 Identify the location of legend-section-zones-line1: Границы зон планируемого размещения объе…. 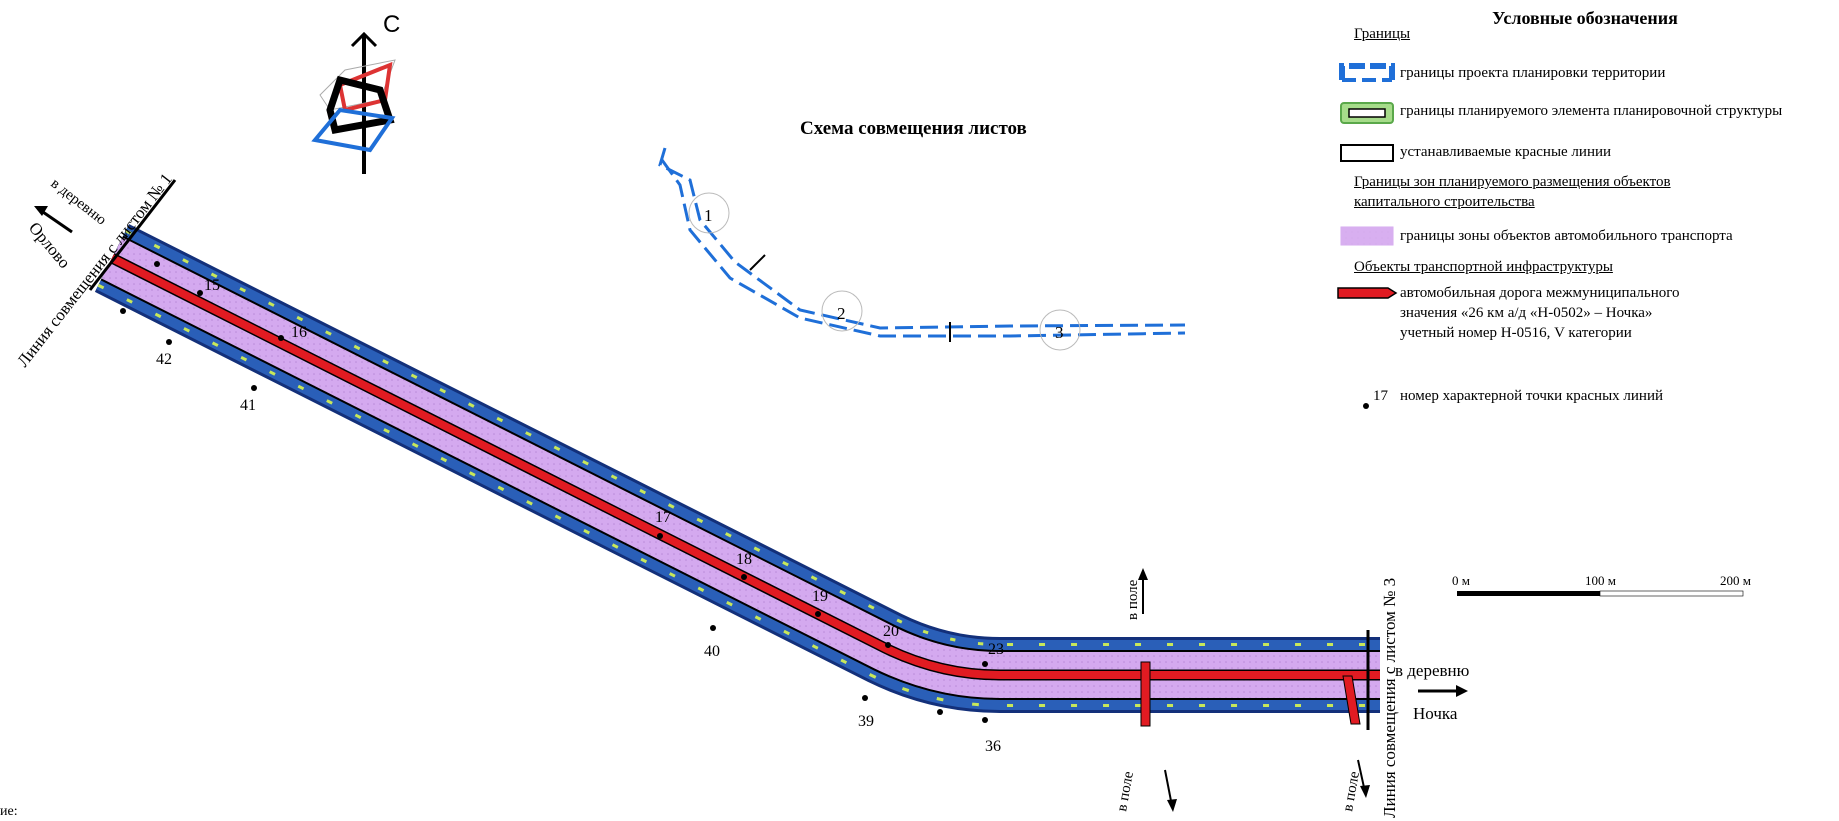
(1512, 182).